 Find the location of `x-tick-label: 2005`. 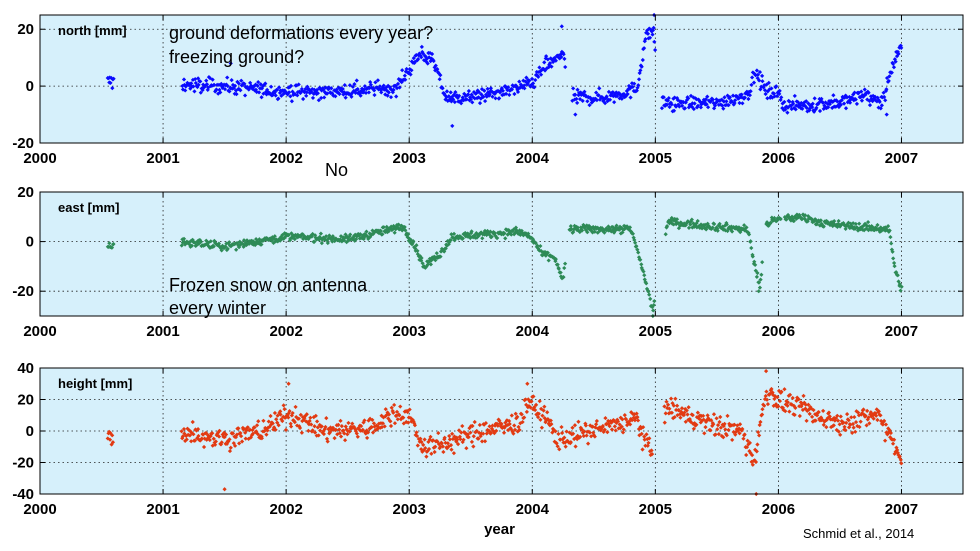

x-tick-label: 2005 is located at coordinates (655, 509).